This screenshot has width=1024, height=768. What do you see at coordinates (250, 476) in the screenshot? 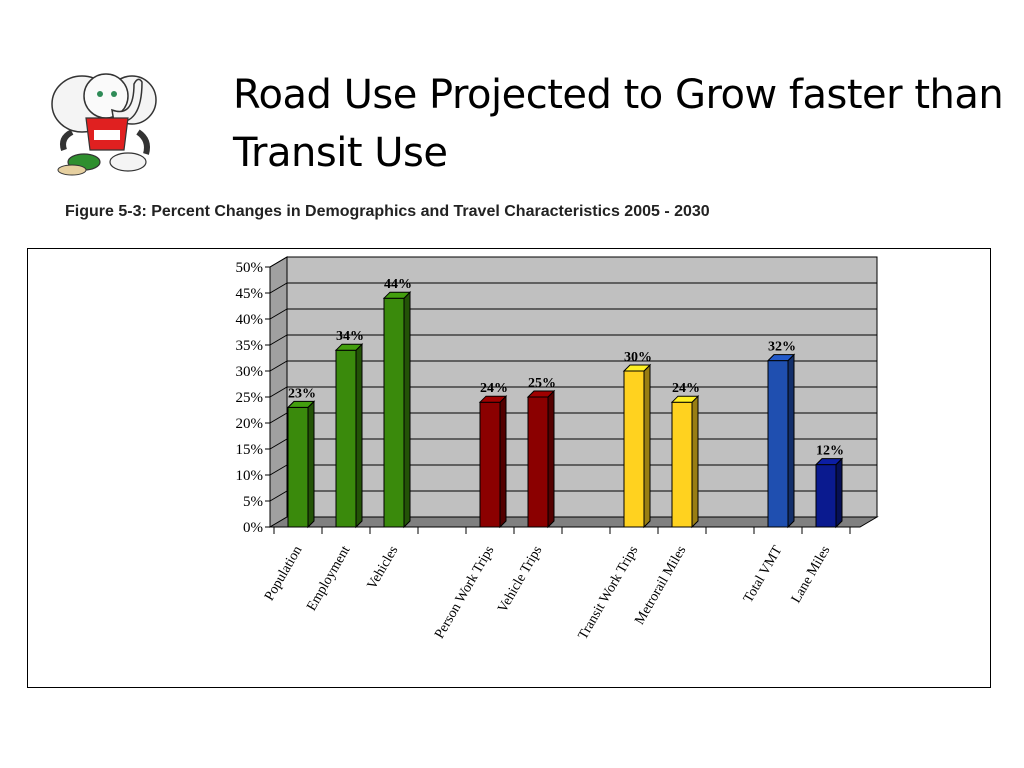
I see `y-tick-label: 10%` at bounding box center [250, 476].